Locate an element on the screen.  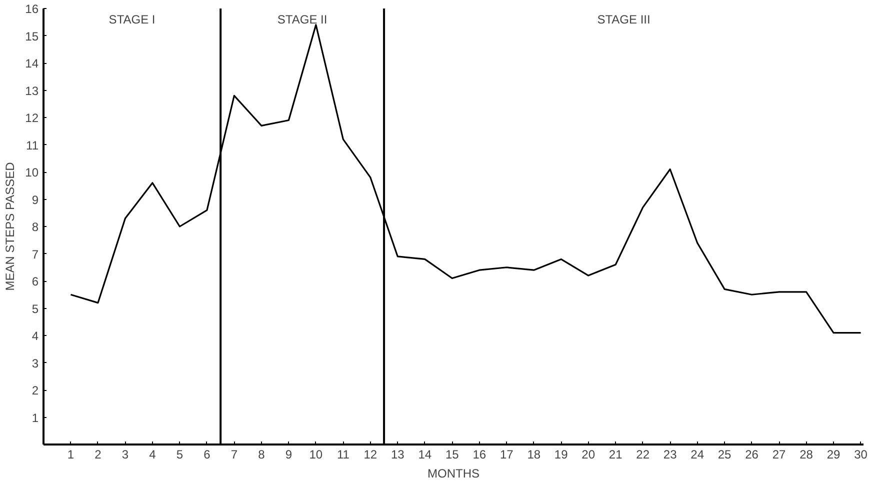
y-tick-label: 5 is located at coordinates (35, 309).